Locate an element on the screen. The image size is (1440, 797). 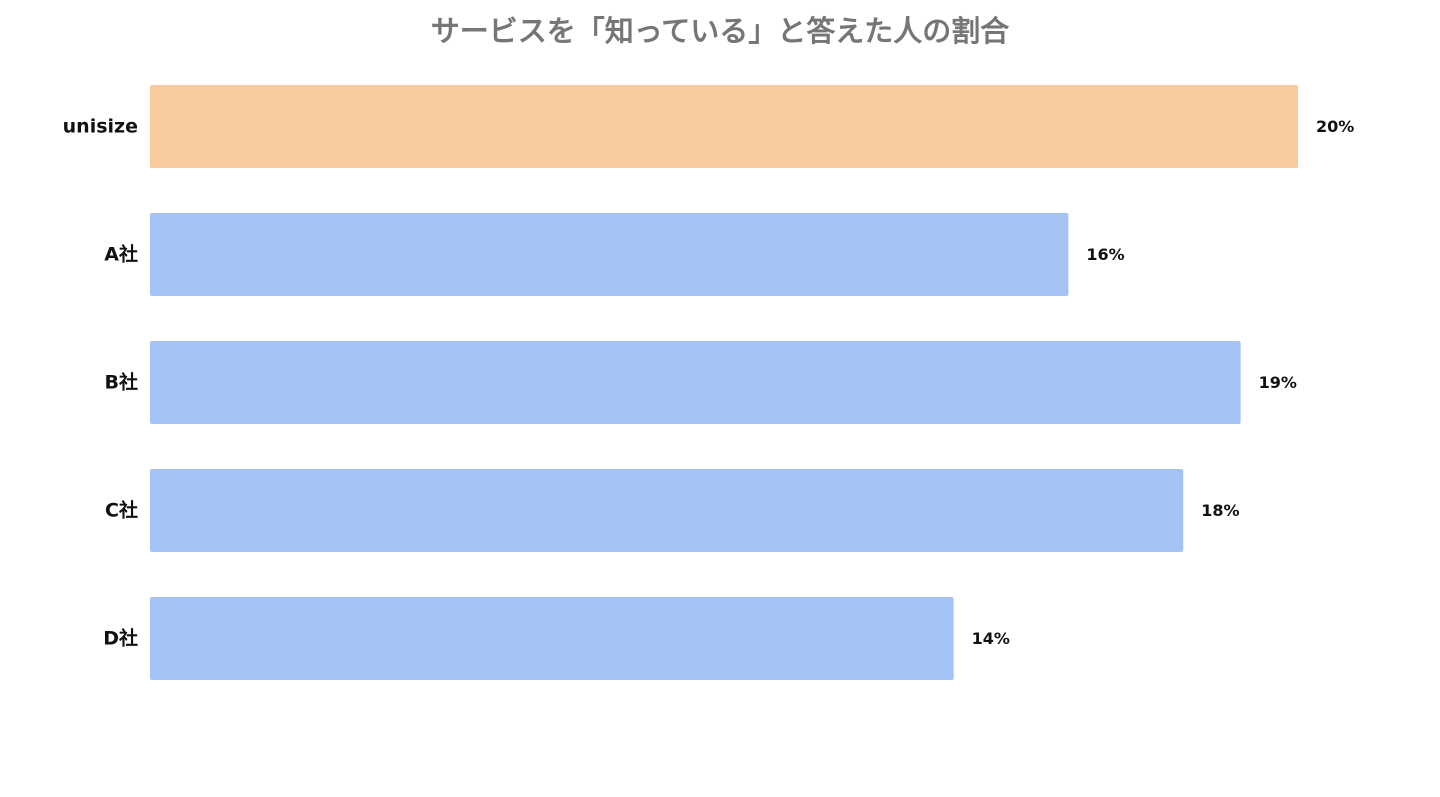
category-label-0: unisize is located at coordinates (100, 127).